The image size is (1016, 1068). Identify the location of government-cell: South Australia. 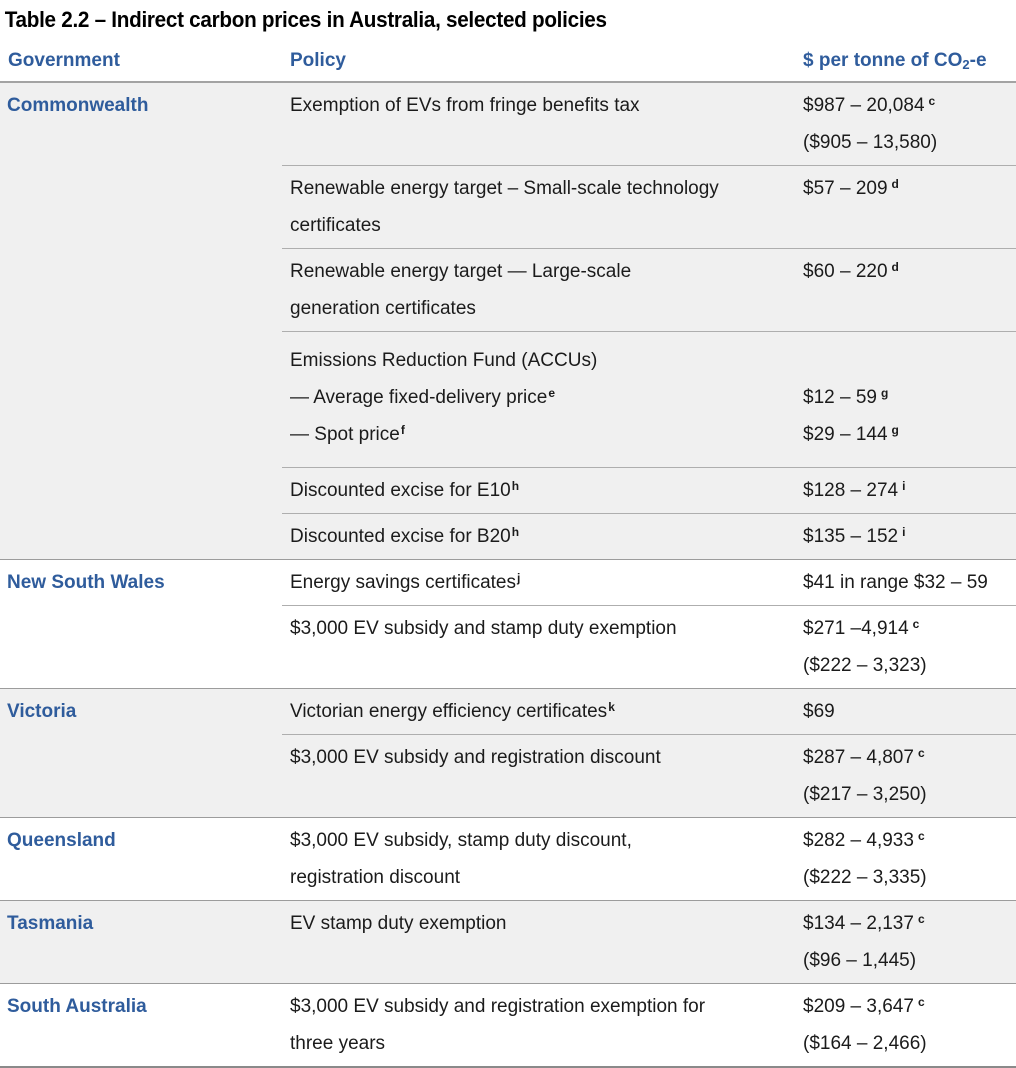
(141, 1025).